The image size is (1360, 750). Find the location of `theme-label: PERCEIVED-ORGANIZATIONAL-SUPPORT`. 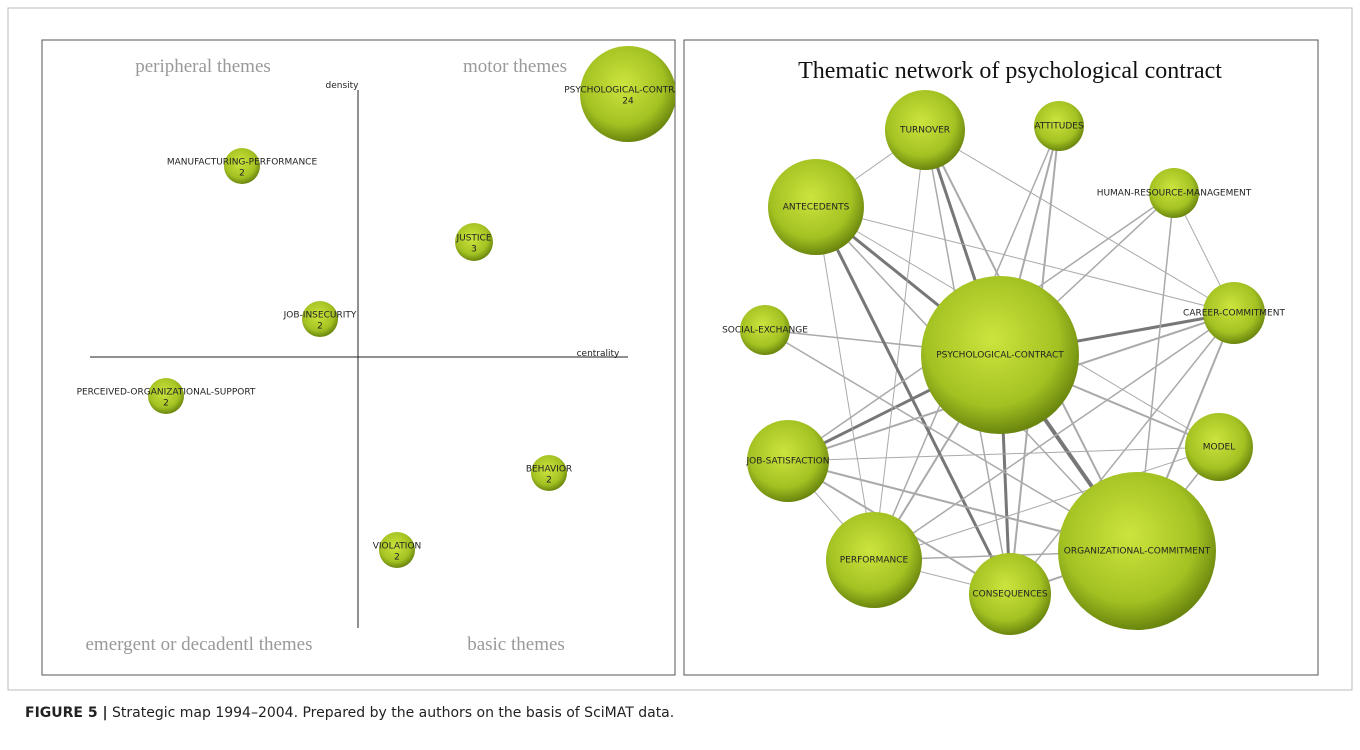

theme-label: PERCEIVED-ORGANIZATIONAL-SUPPORT is located at coordinates (166, 393).